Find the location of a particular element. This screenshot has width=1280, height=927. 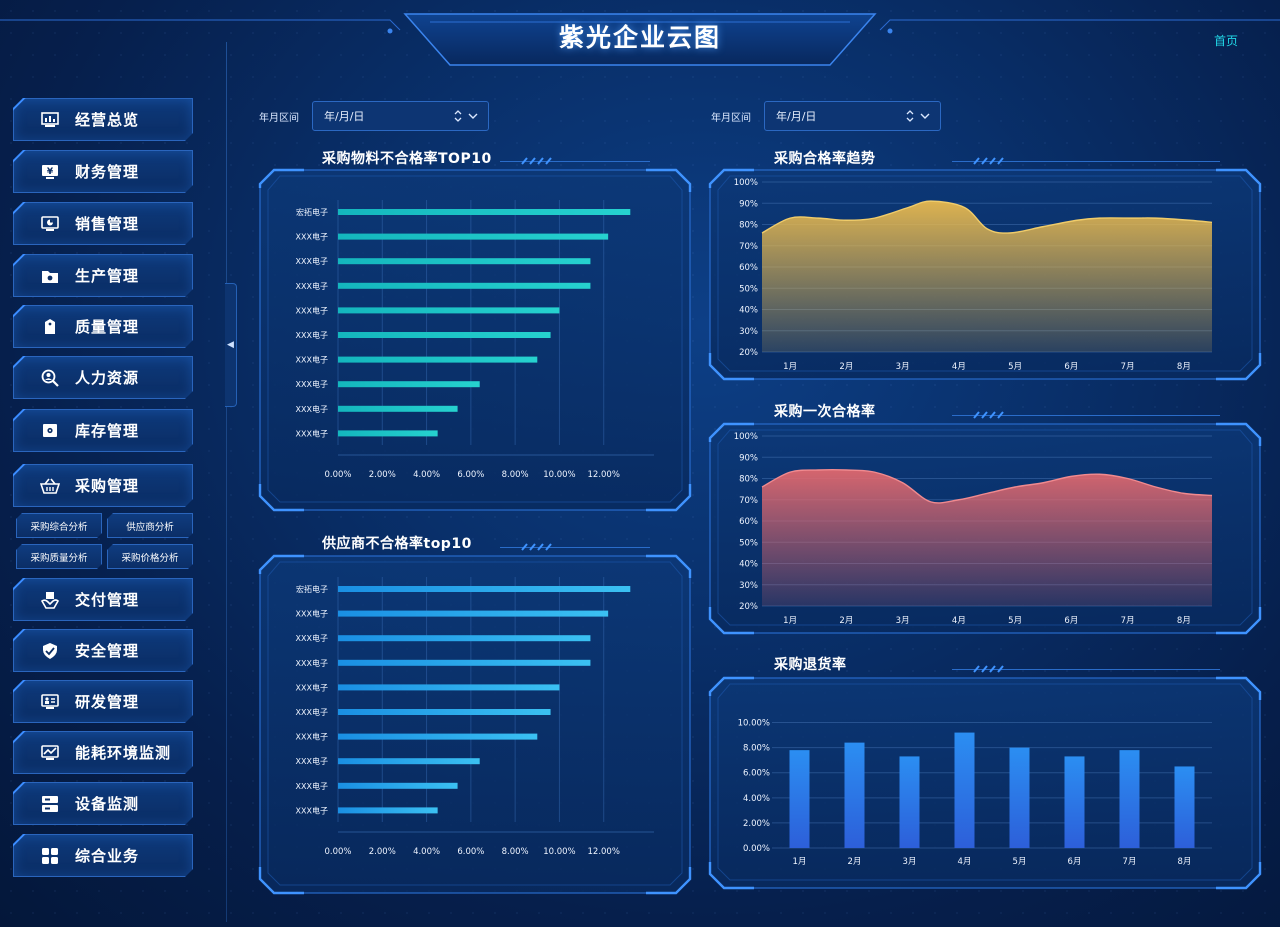

sidebar-item-production: 生产管理 is located at coordinates (103, 275).